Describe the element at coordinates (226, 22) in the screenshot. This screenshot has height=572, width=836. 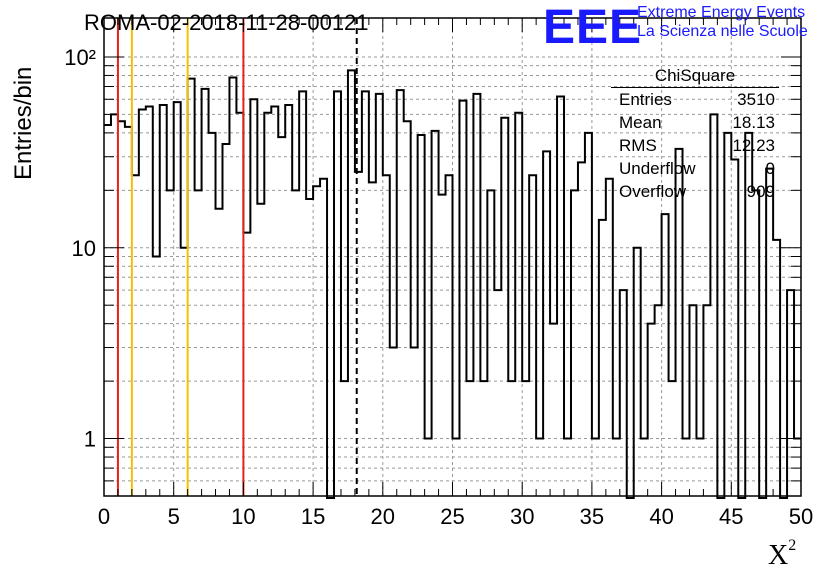
I see `chart-title: ROMA-02-2018-11-28-00121` at that location.